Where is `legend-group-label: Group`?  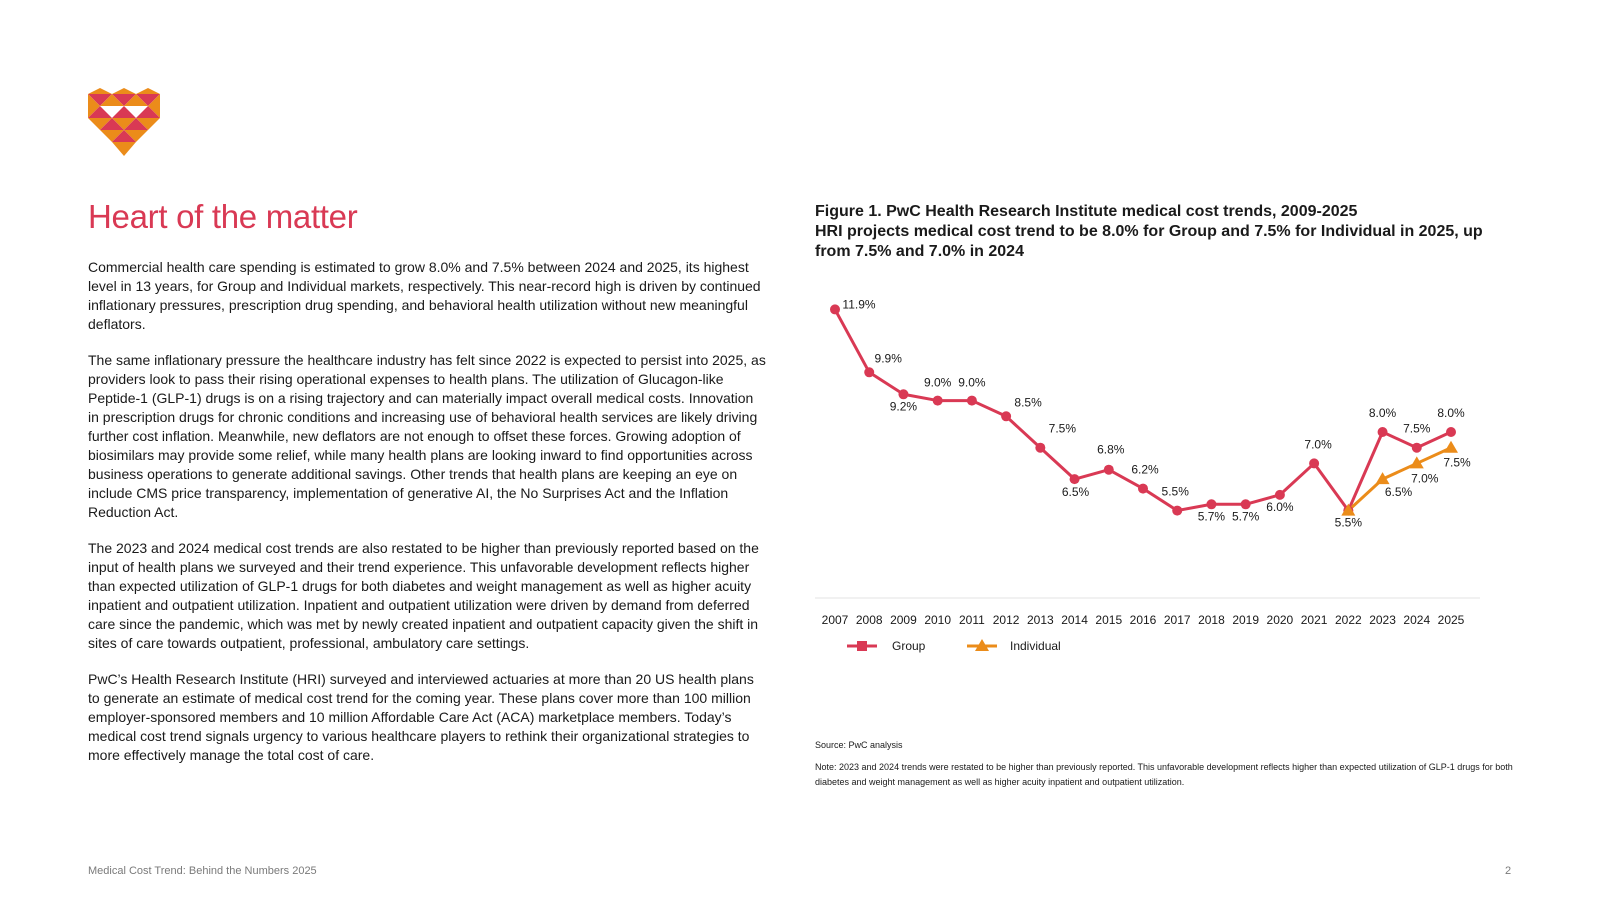
legend-group-label: Group is located at coordinates (909, 646).